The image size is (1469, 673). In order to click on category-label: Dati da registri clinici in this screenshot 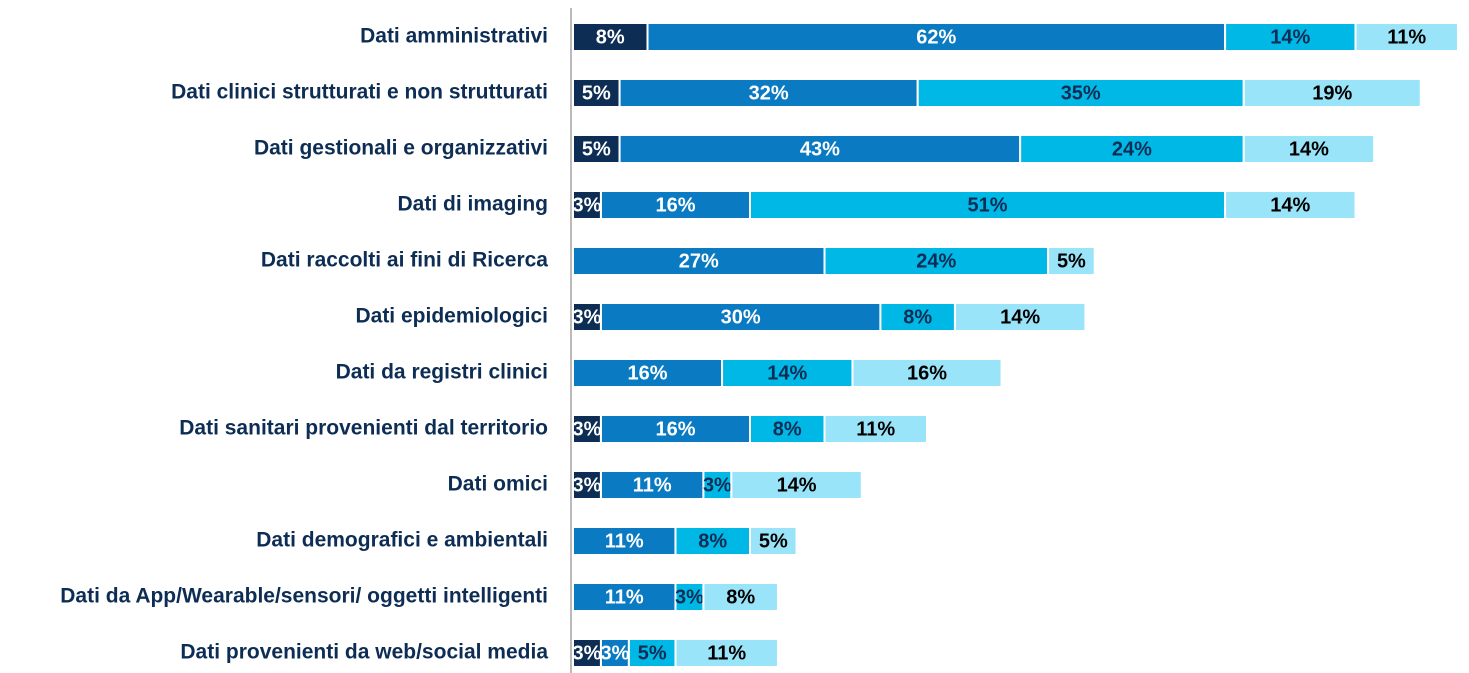, I will do `click(442, 372)`.